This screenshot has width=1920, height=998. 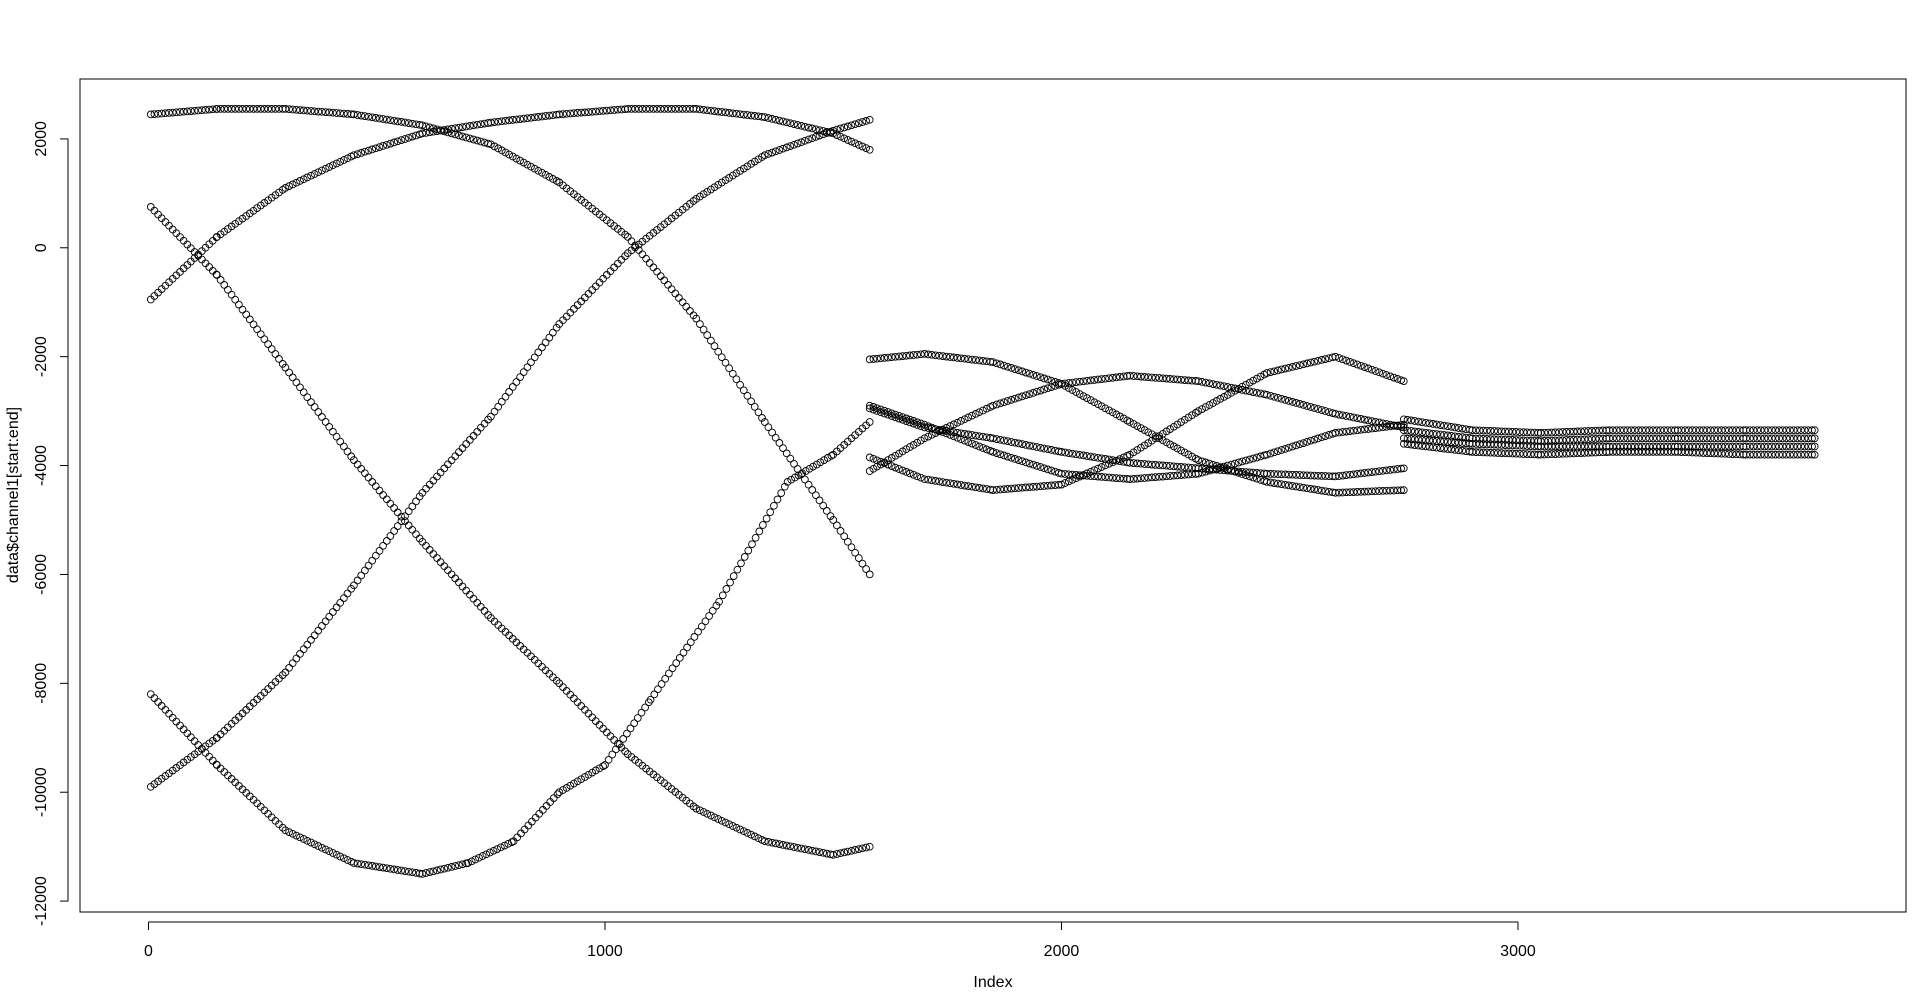 What do you see at coordinates (41, 465) in the screenshot?
I see `y-tick-label: -4000` at bounding box center [41, 465].